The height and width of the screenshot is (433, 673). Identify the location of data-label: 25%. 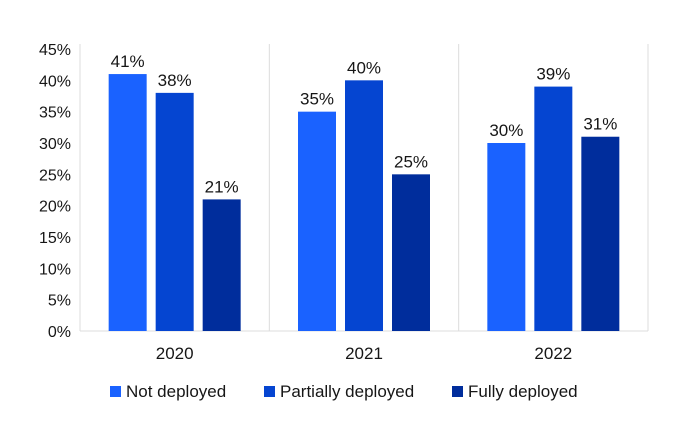
(411, 161).